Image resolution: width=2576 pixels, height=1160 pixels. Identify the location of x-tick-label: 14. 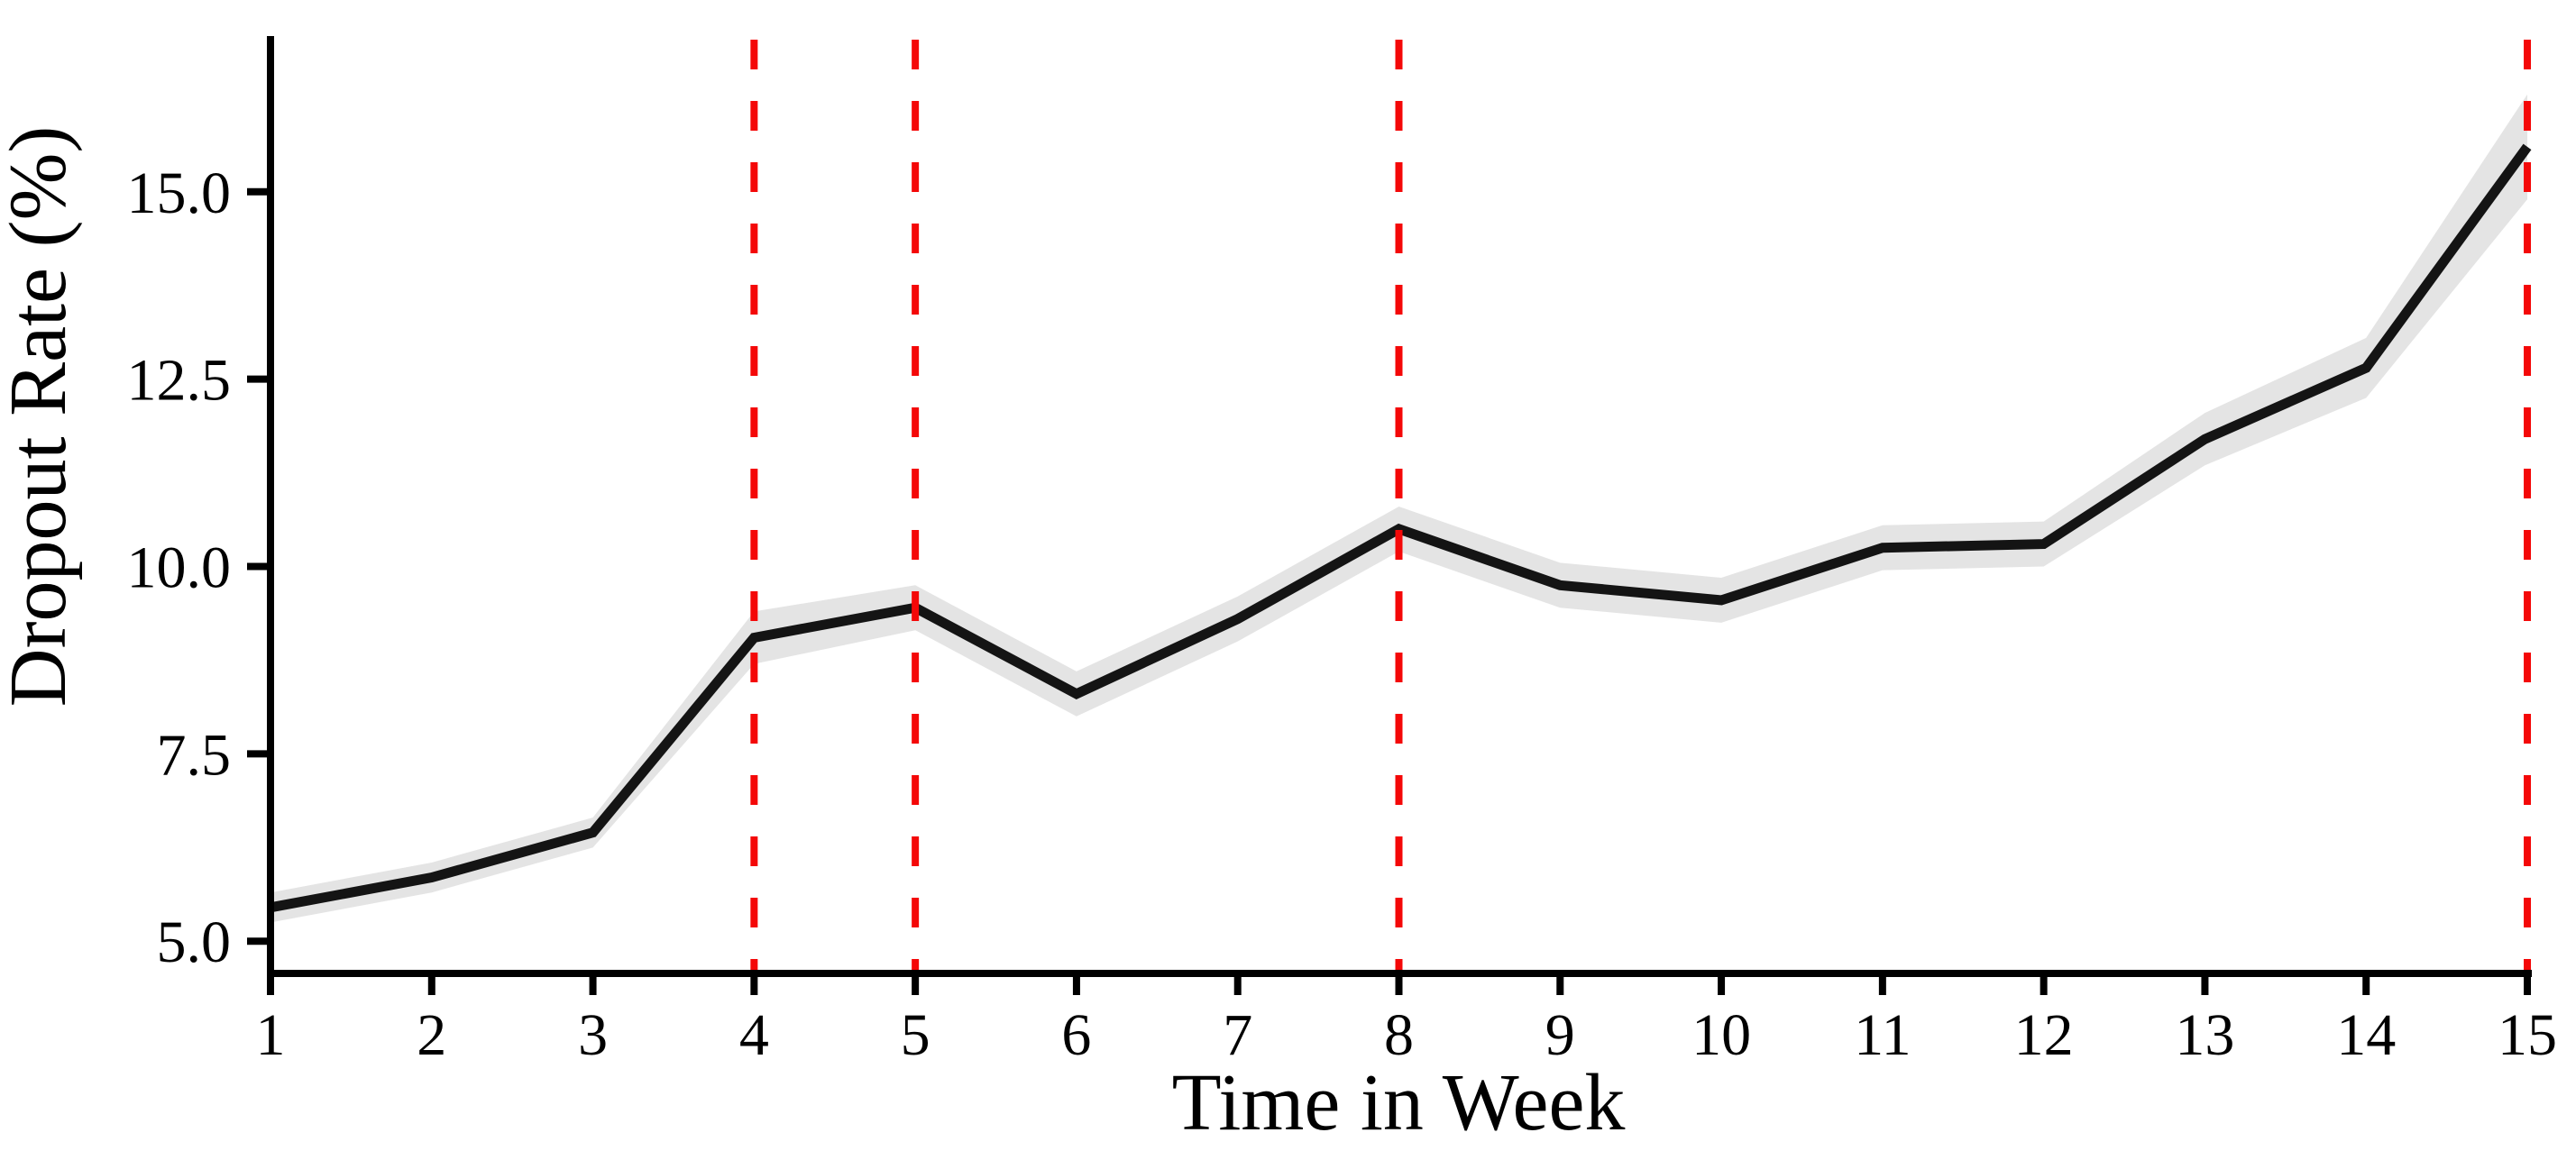
(2366, 1035).